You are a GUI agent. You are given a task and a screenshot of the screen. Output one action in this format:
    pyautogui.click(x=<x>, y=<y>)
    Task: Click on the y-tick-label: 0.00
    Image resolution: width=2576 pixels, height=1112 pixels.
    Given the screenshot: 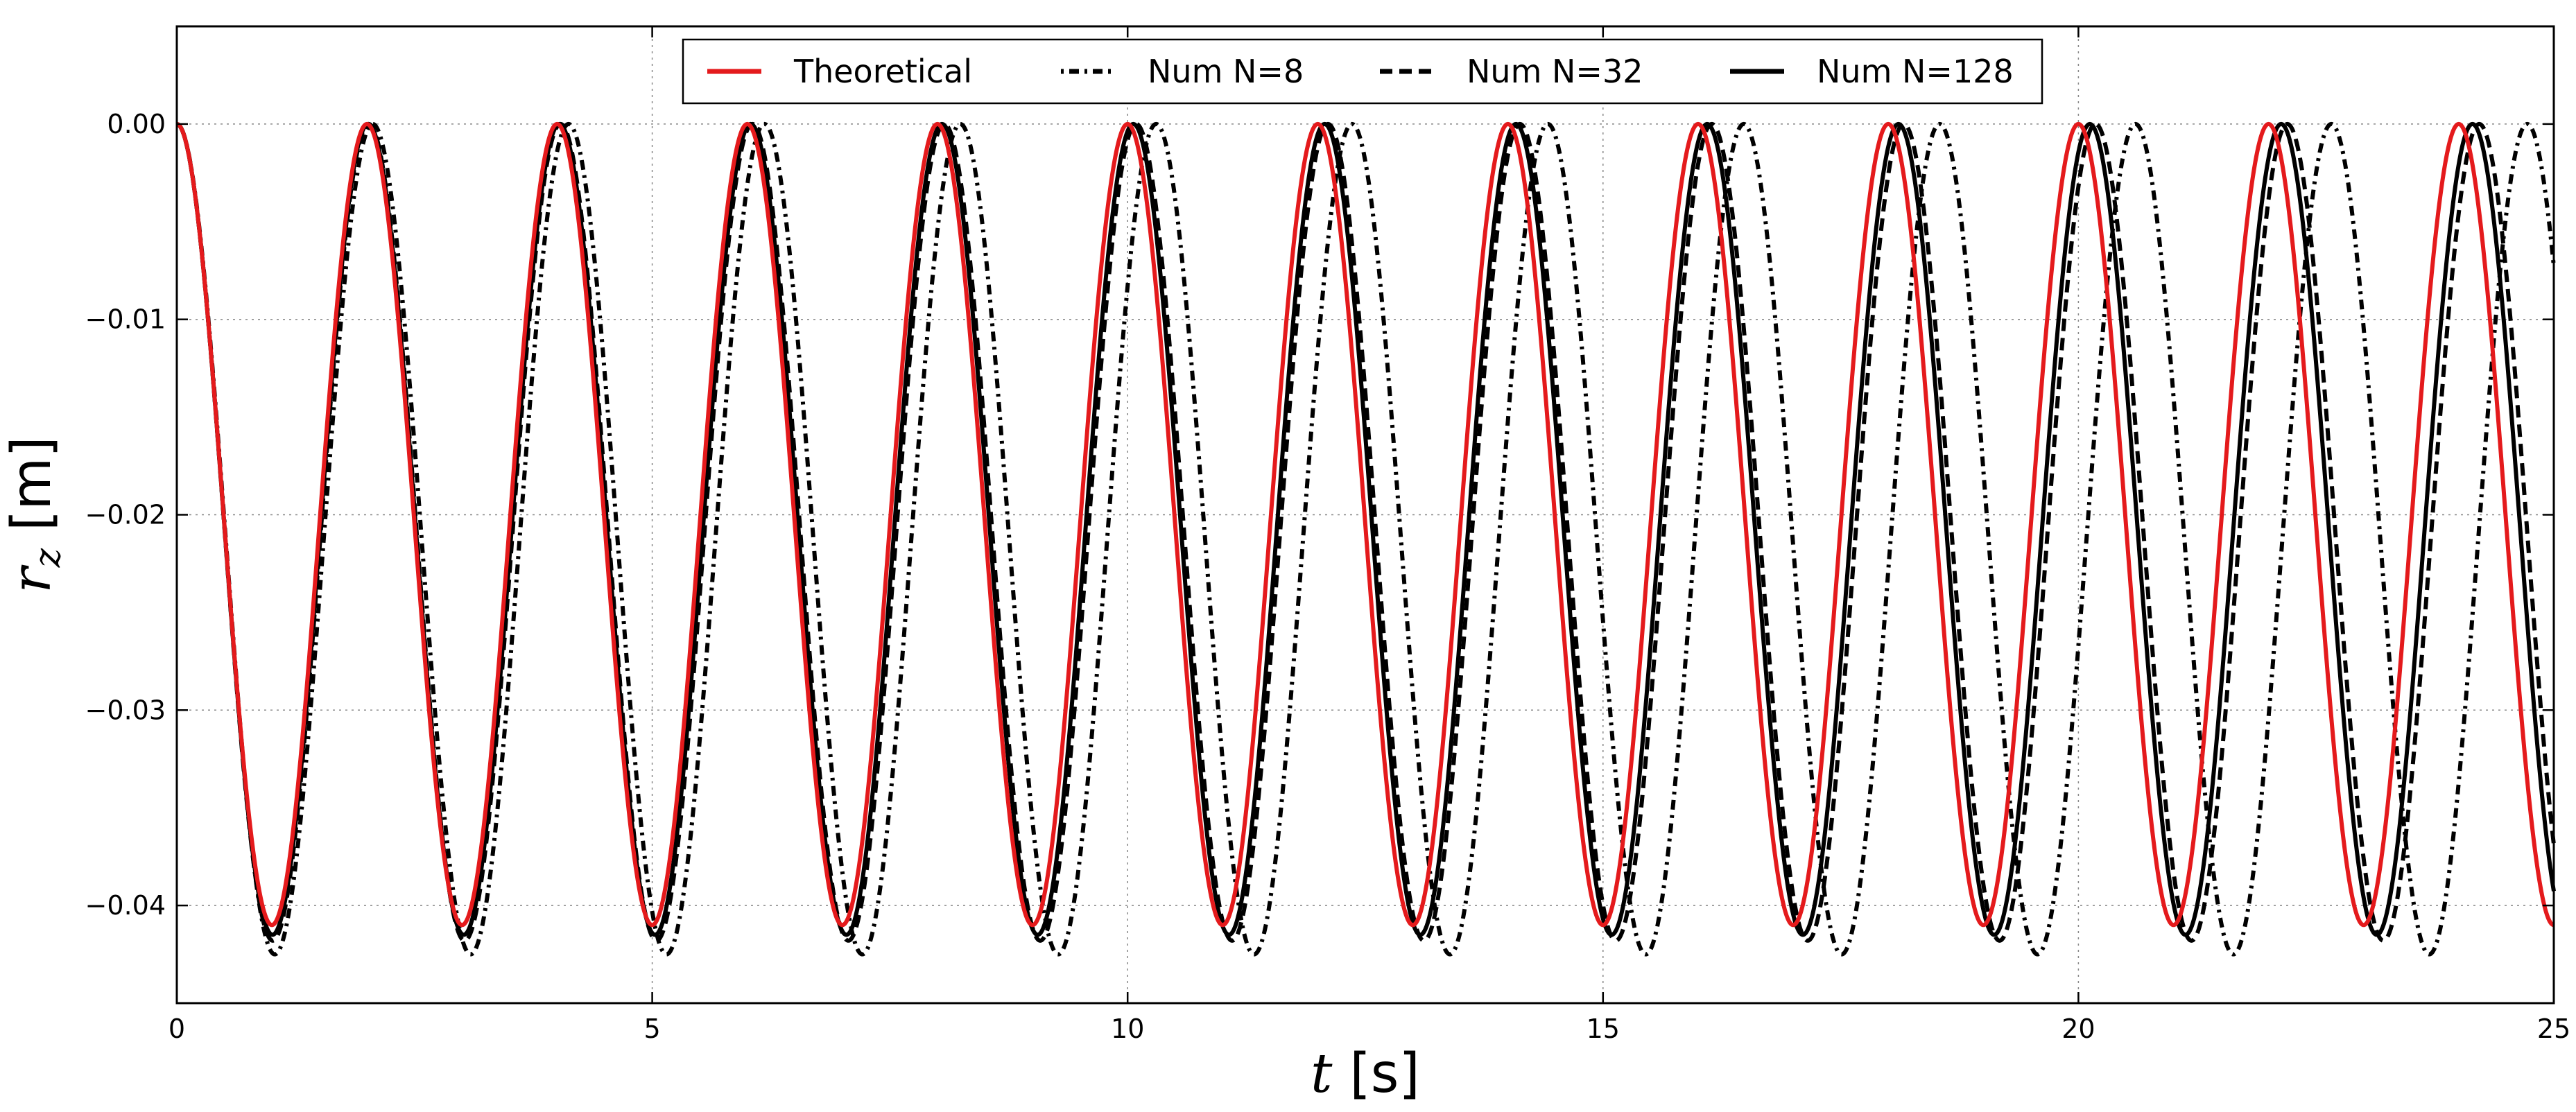 What is the action you would take?
    pyautogui.click(x=136, y=124)
    